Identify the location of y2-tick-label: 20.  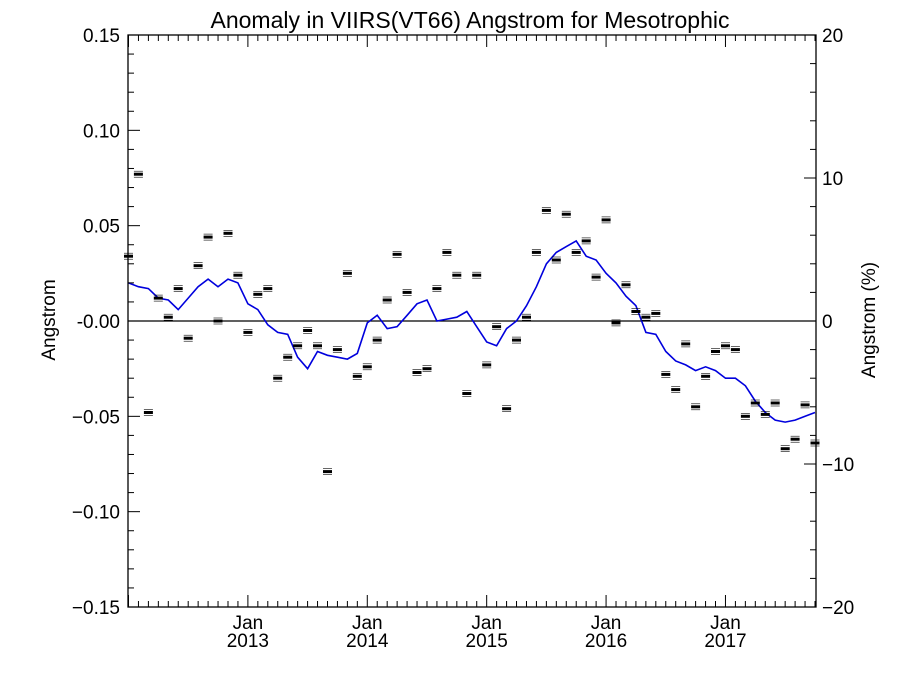
(832, 36).